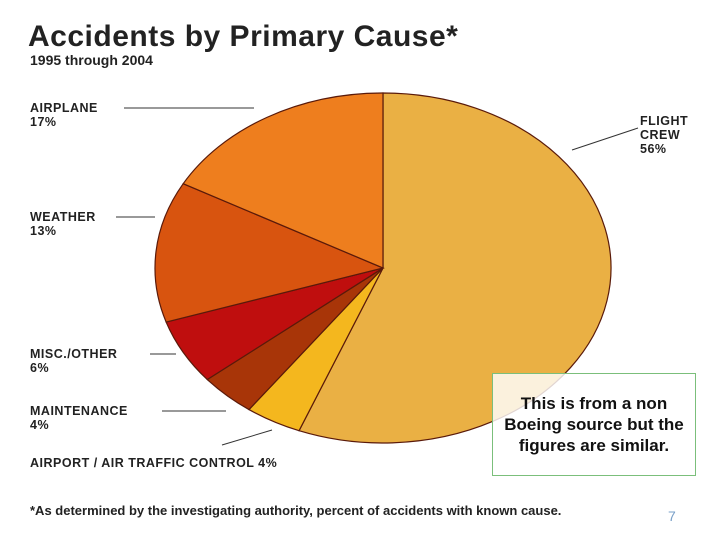  What do you see at coordinates (664, 121) in the screenshot?
I see `slice-name-flight-crew-0: FLIGHT` at bounding box center [664, 121].